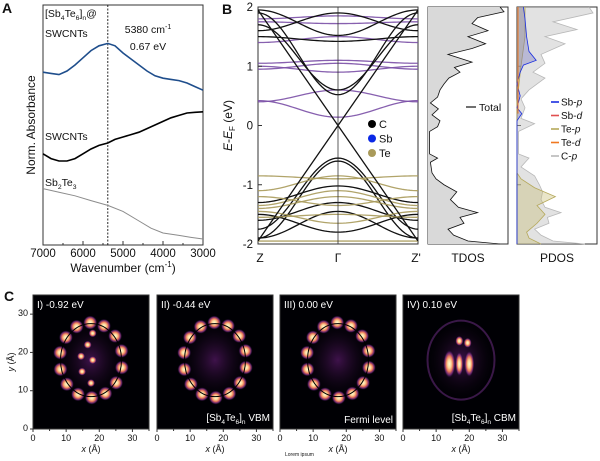 The image size is (600, 461). What do you see at coordinates (9, 296) in the screenshot?
I see `panel-label-c: C` at bounding box center [9, 296].